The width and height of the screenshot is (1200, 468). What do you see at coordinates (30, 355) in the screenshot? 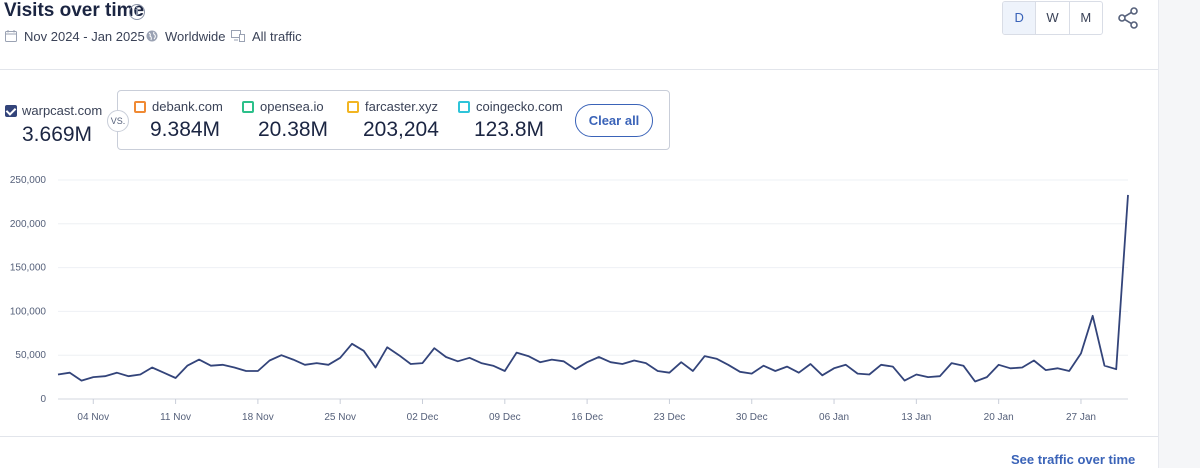
I see `y-tick-label: 50,000` at bounding box center [30, 355].